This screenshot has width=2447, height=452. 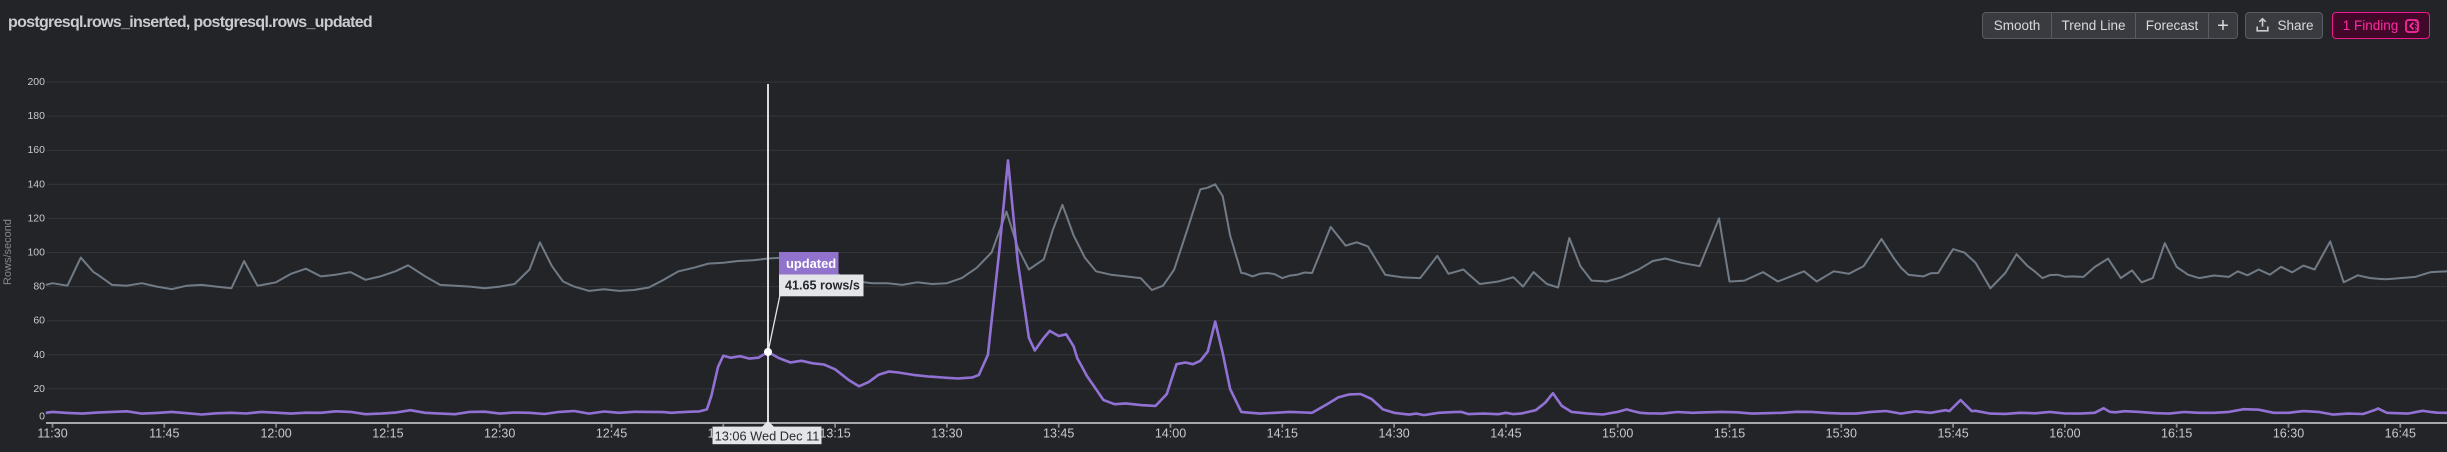 I want to click on svg-text: 15:30, so click(x=1841, y=433).